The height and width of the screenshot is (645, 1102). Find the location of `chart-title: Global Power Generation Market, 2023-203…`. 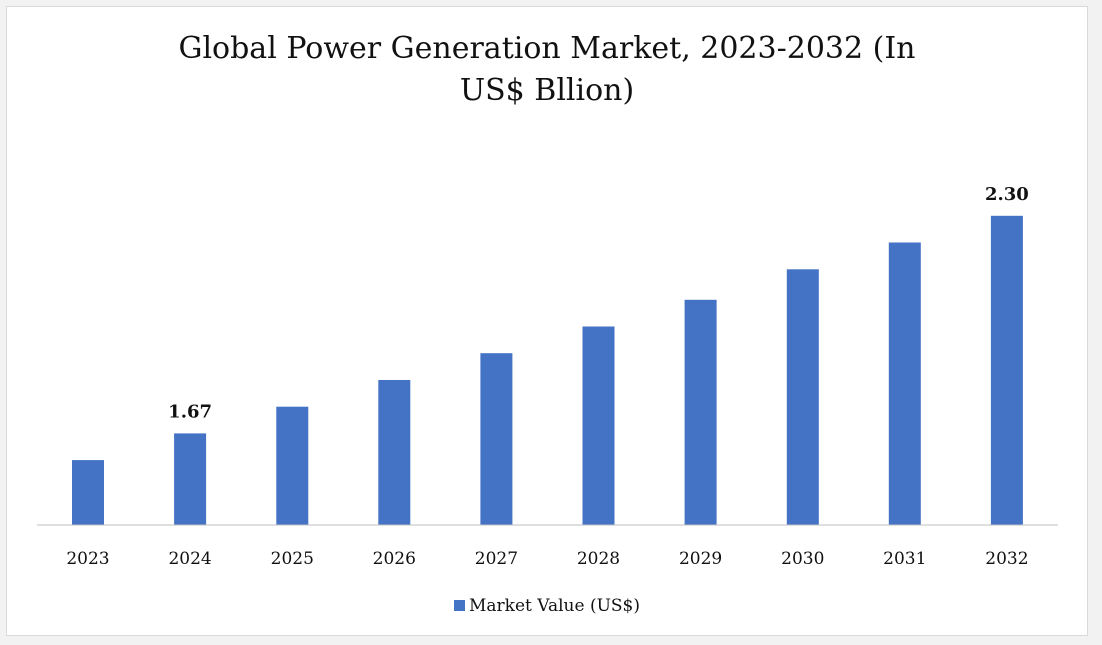

chart-title: Global Power Generation Market, 2023-203… is located at coordinates (547, 70).